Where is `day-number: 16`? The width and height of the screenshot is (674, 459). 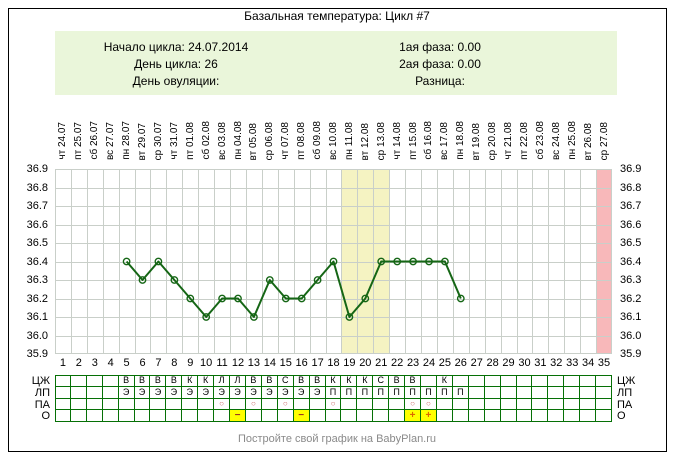
day-number: 16 is located at coordinates (301, 363).